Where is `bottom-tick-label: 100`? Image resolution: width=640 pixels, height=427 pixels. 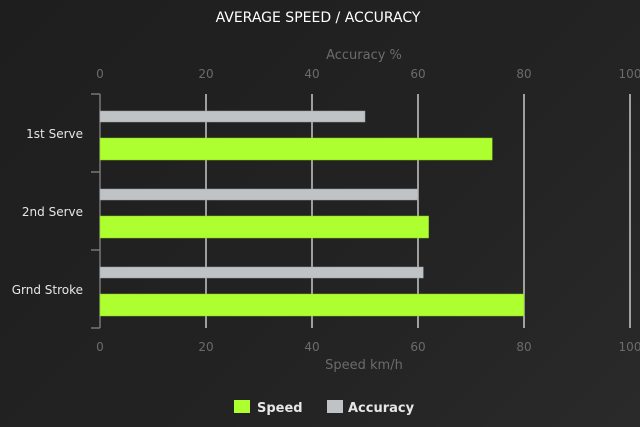
bottom-tick-label: 100 is located at coordinates (629, 347).